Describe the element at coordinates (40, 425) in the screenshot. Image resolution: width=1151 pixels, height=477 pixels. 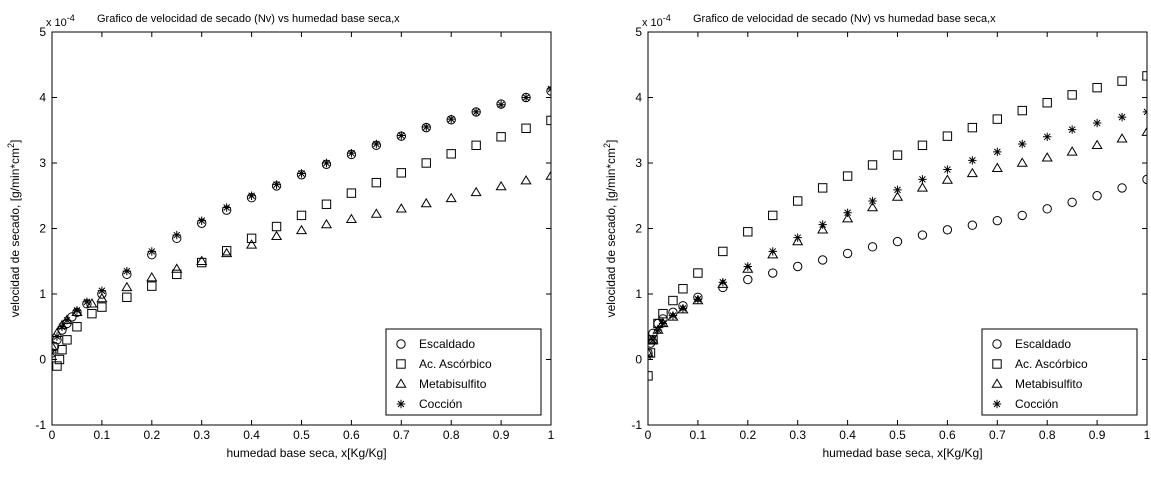
I see `y-tick-label: -1` at that location.